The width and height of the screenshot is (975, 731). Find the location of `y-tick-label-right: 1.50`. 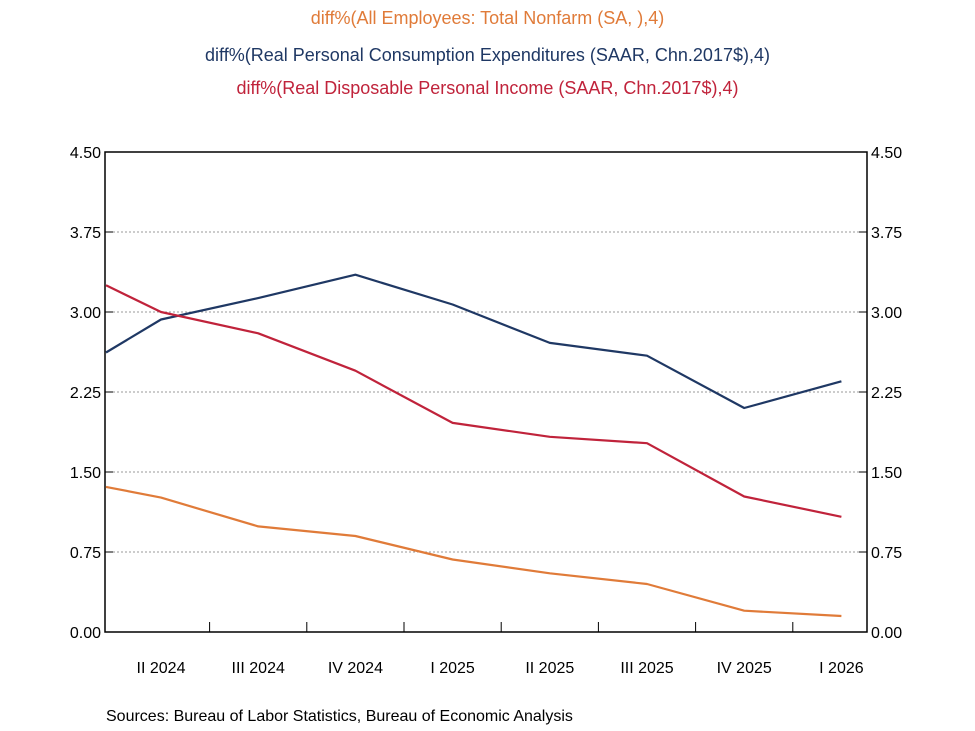

y-tick-label-right: 1.50 is located at coordinates (886, 473).